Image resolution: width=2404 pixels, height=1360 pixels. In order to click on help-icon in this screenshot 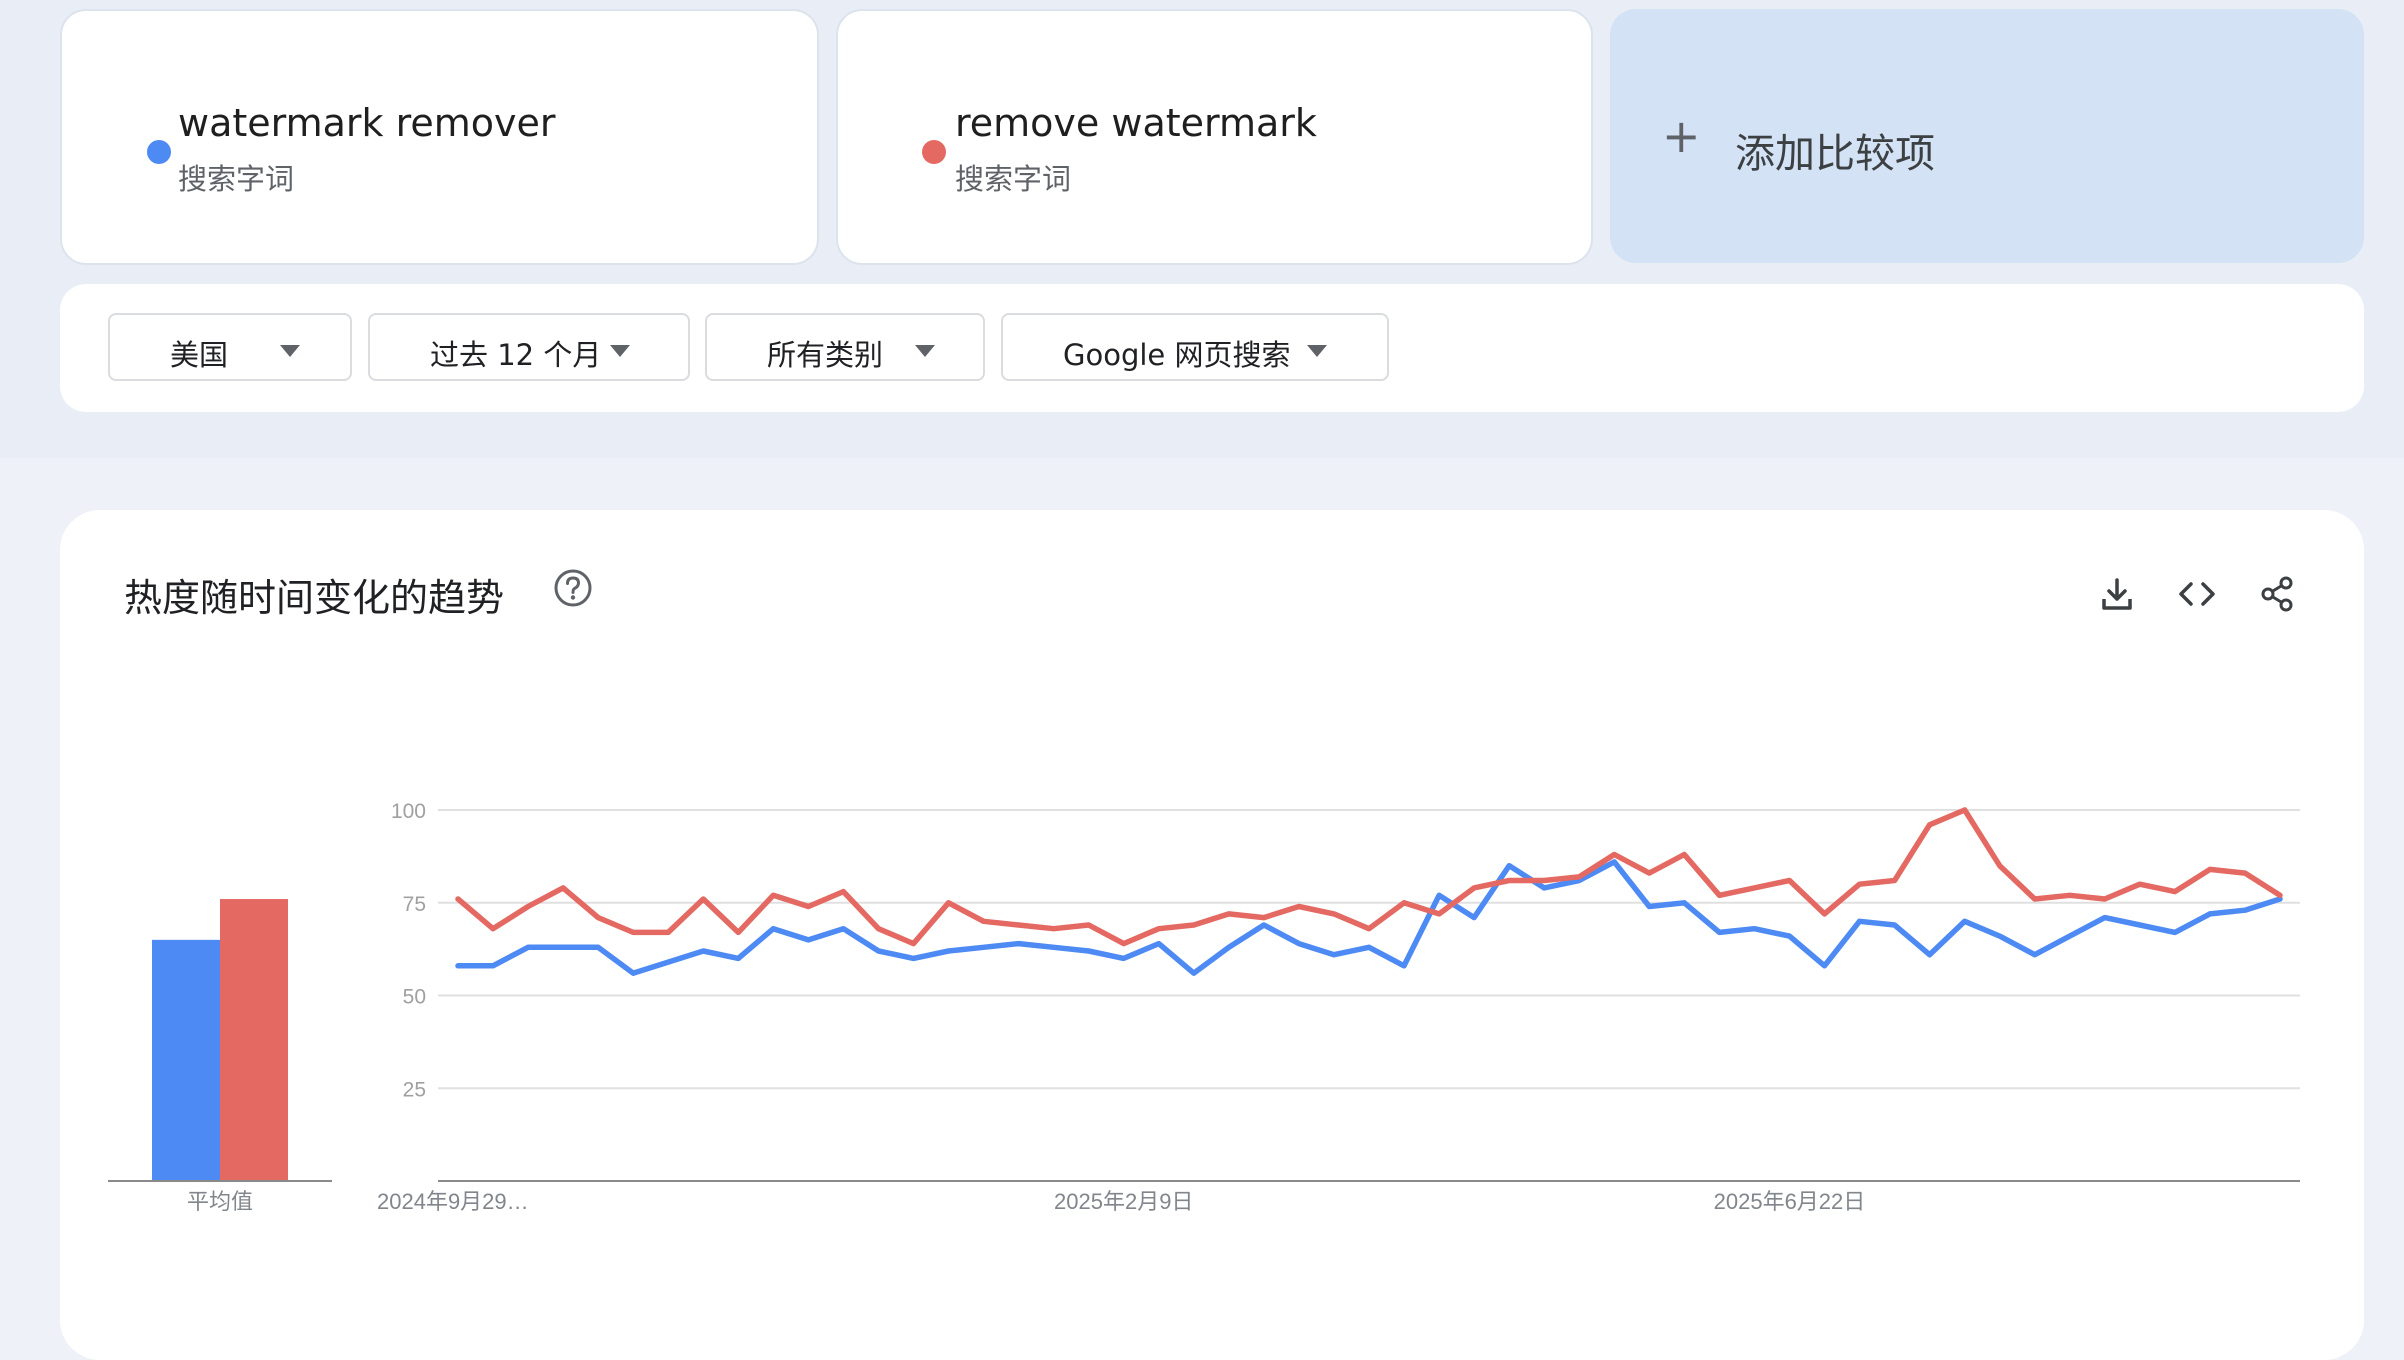, I will do `click(573, 588)`.